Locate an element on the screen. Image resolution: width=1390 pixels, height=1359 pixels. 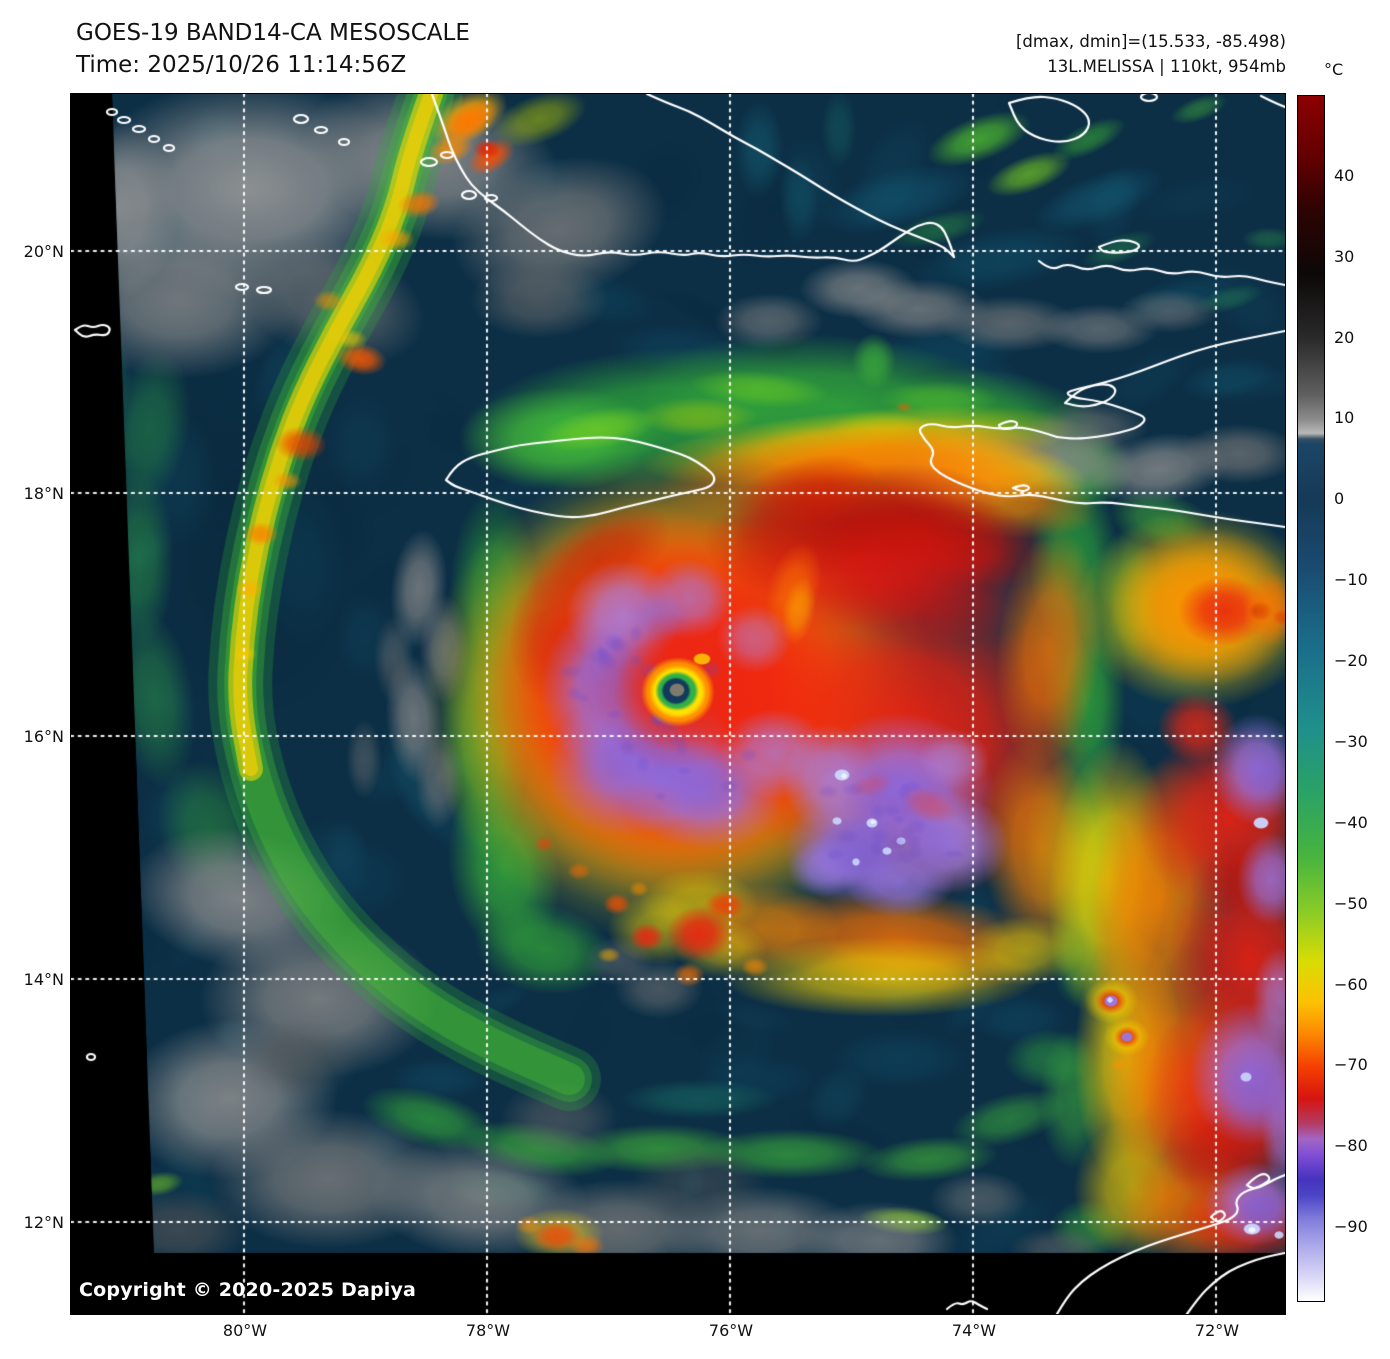
lat-tick-label: 18°N is located at coordinates (43, 494).